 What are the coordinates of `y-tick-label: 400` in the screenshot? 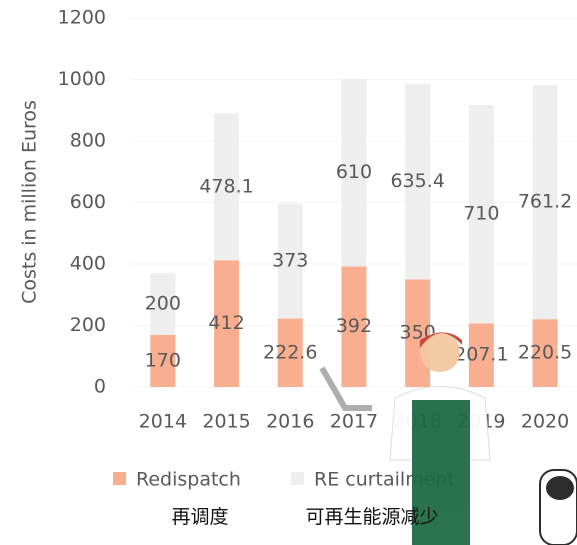 It's located at (88, 264).